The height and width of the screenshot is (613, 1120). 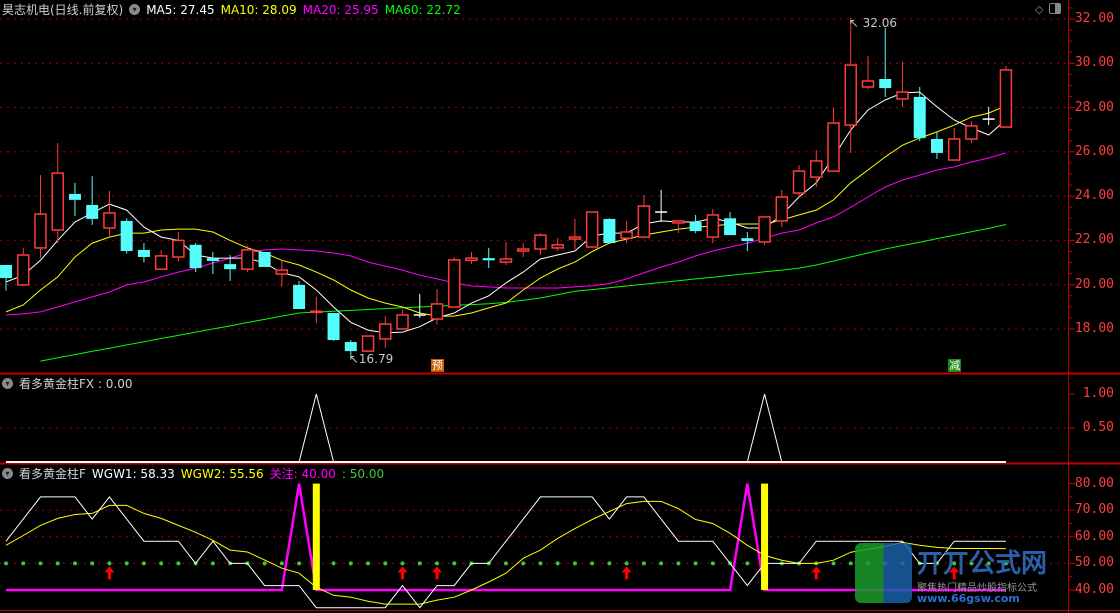 I want to click on watermark-slogan: 聚焦热门精品炒股指标公式, so click(x=977, y=588).